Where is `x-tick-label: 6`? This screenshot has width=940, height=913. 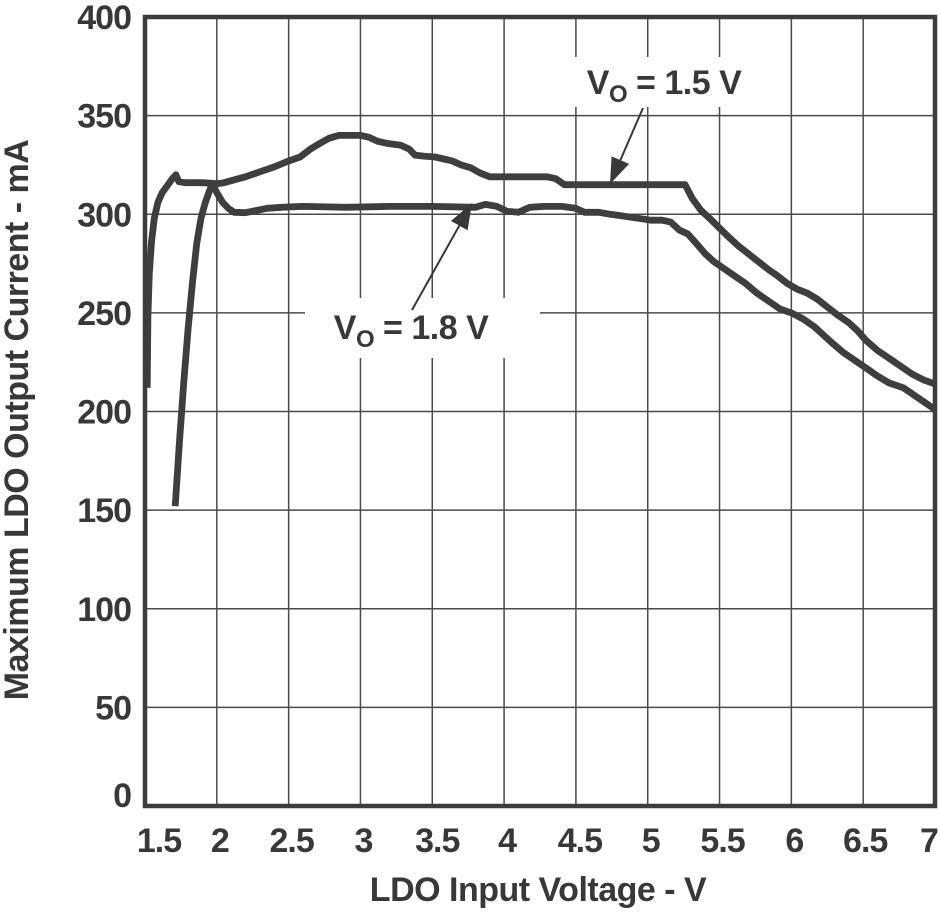 x-tick-label: 6 is located at coordinates (794, 841).